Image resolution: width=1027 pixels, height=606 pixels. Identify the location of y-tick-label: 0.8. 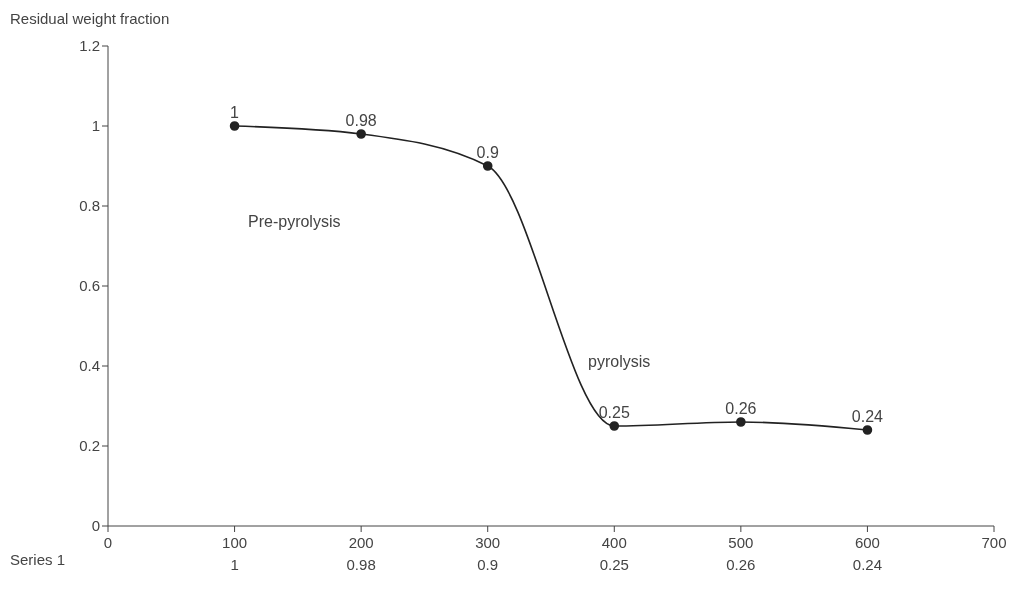
(89, 206).